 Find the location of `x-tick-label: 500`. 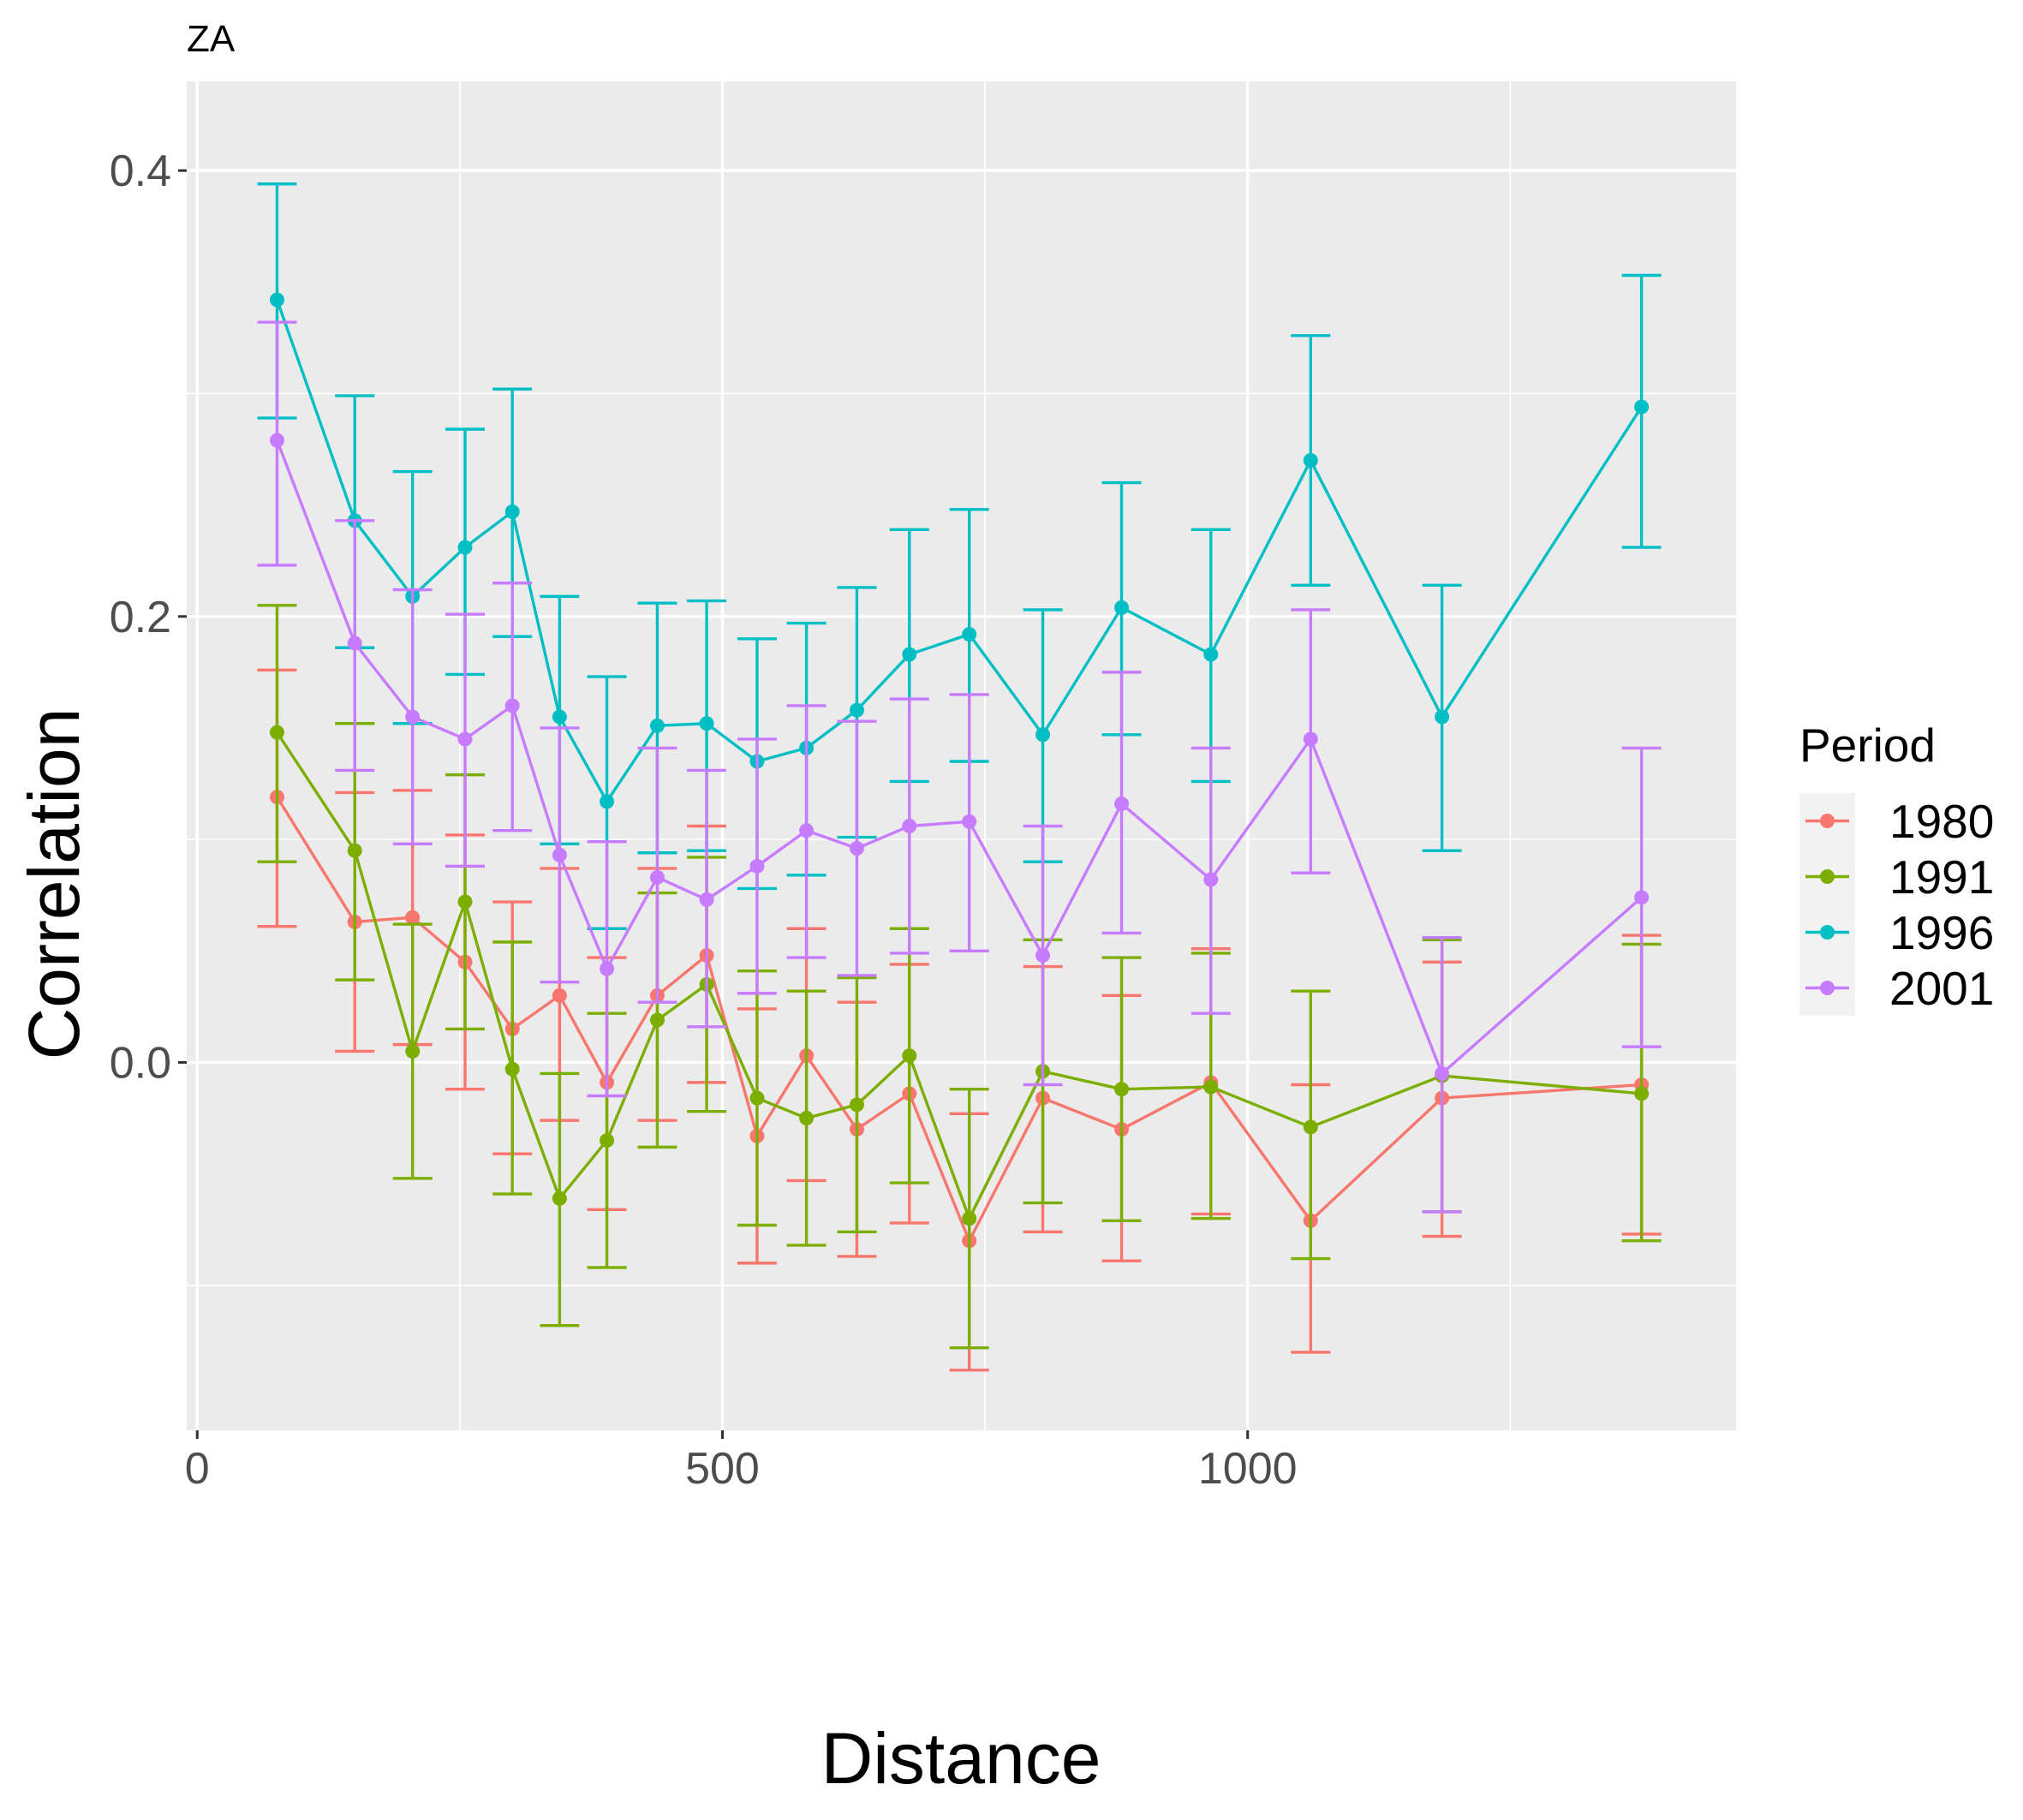

x-tick-label: 500 is located at coordinates (722, 1469).